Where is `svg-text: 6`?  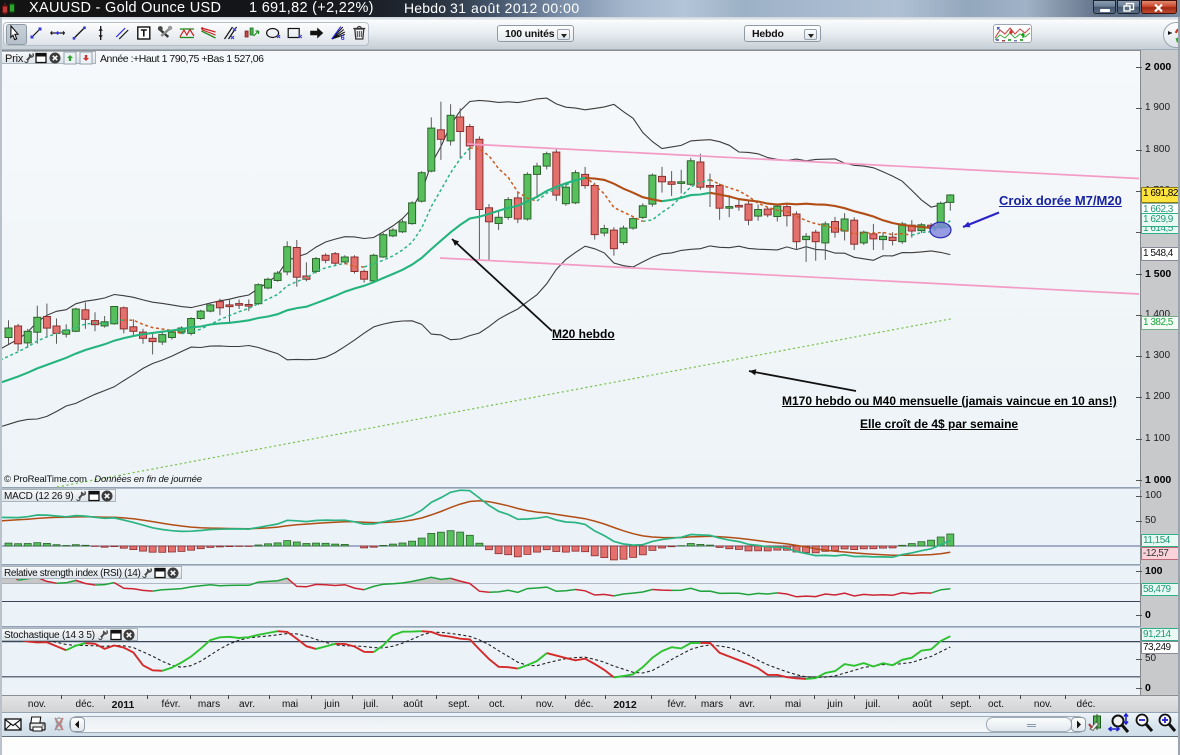
svg-text: 6 is located at coordinates (343, 38).